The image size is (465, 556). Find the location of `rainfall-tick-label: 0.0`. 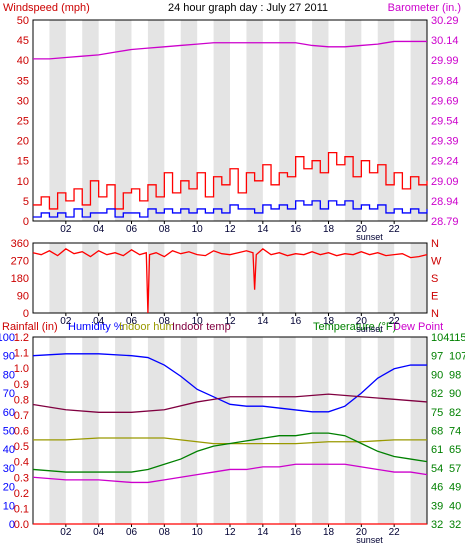

rainfall-tick-label: 0.0 is located at coordinates (21, 525).